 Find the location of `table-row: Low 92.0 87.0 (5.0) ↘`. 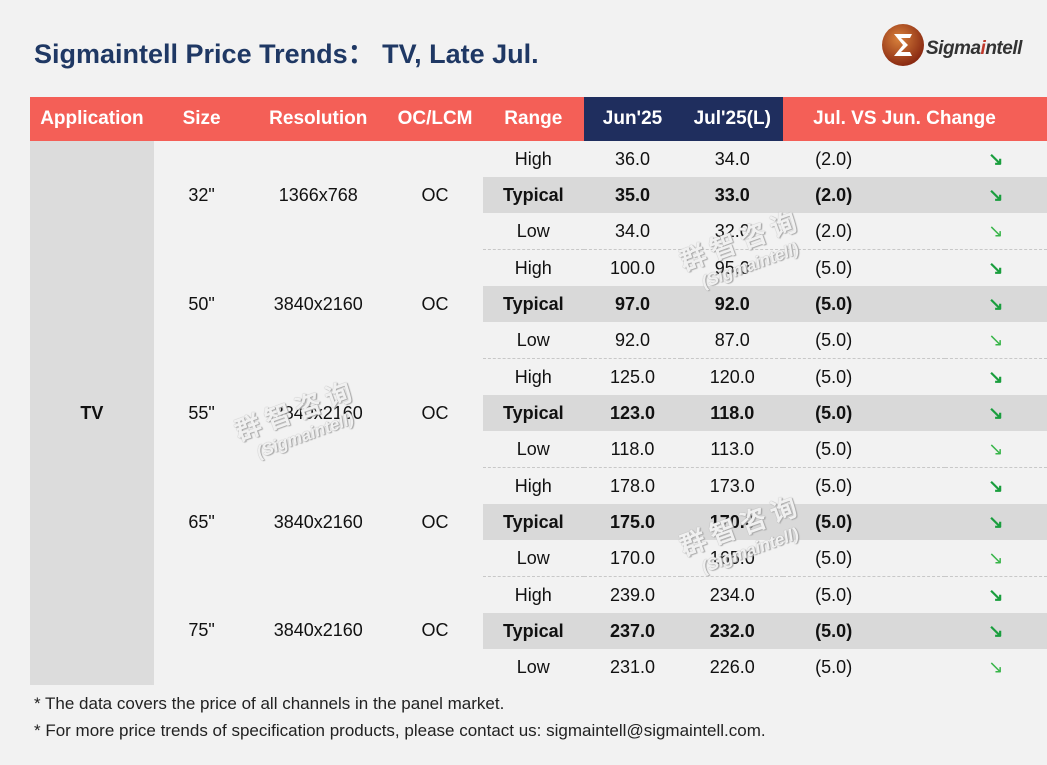

table-row: Low 92.0 87.0 (5.0) ↘ is located at coordinates (538, 340).